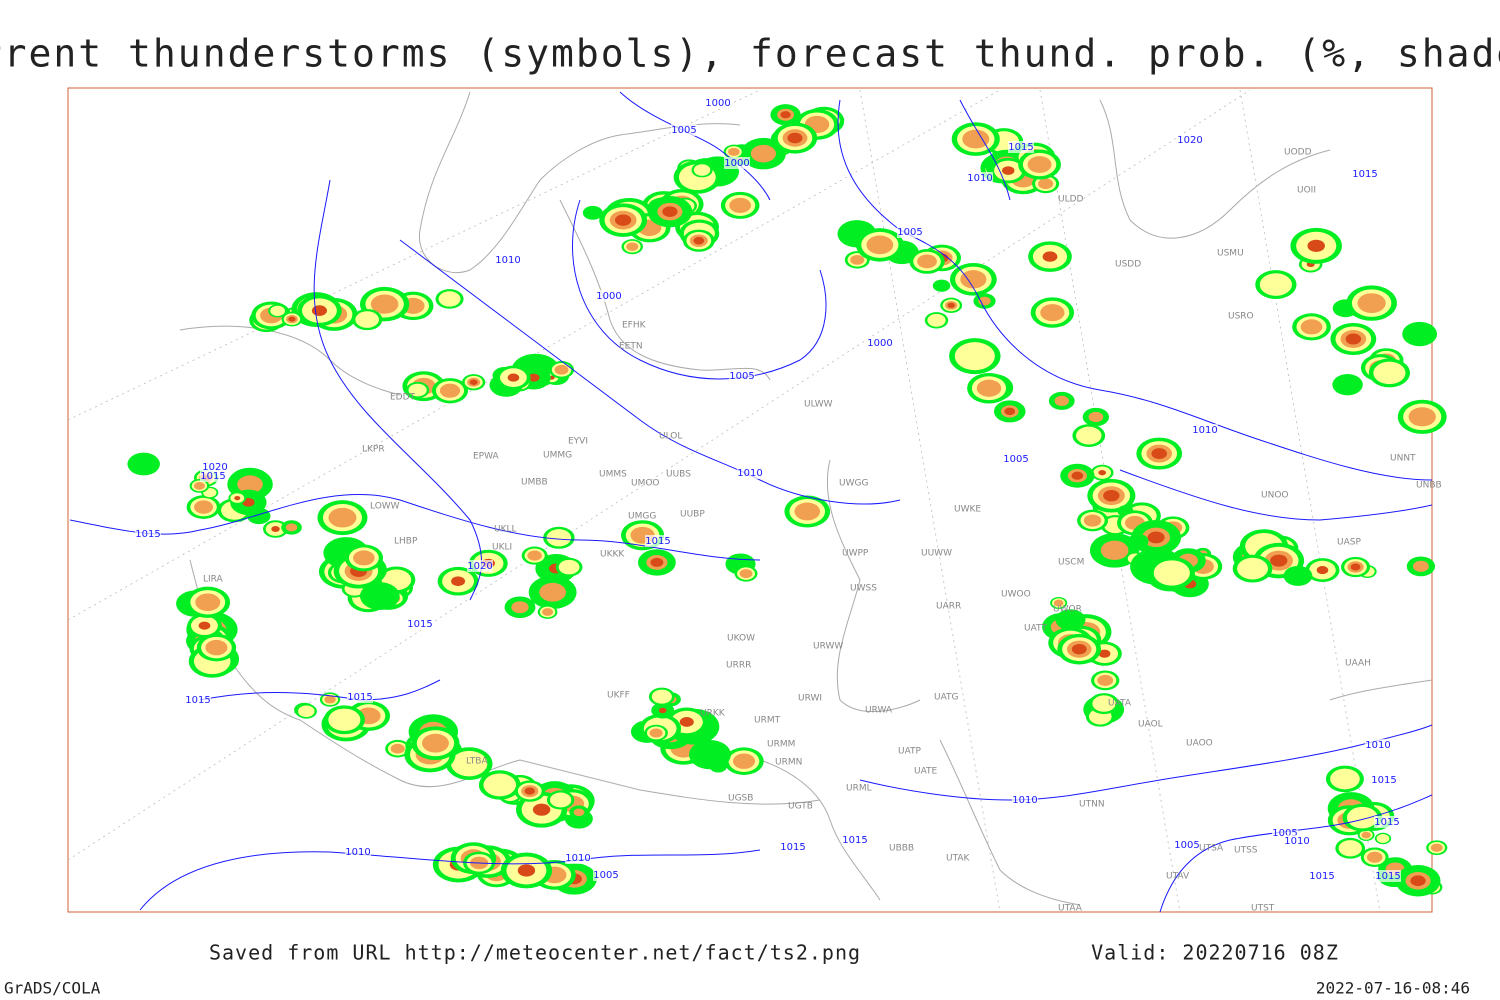 This screenshot has width=1500, height=1000. Describe the element at coordinates (373, 450) in the screenshot. I see `station-label: LKPR` at that location.